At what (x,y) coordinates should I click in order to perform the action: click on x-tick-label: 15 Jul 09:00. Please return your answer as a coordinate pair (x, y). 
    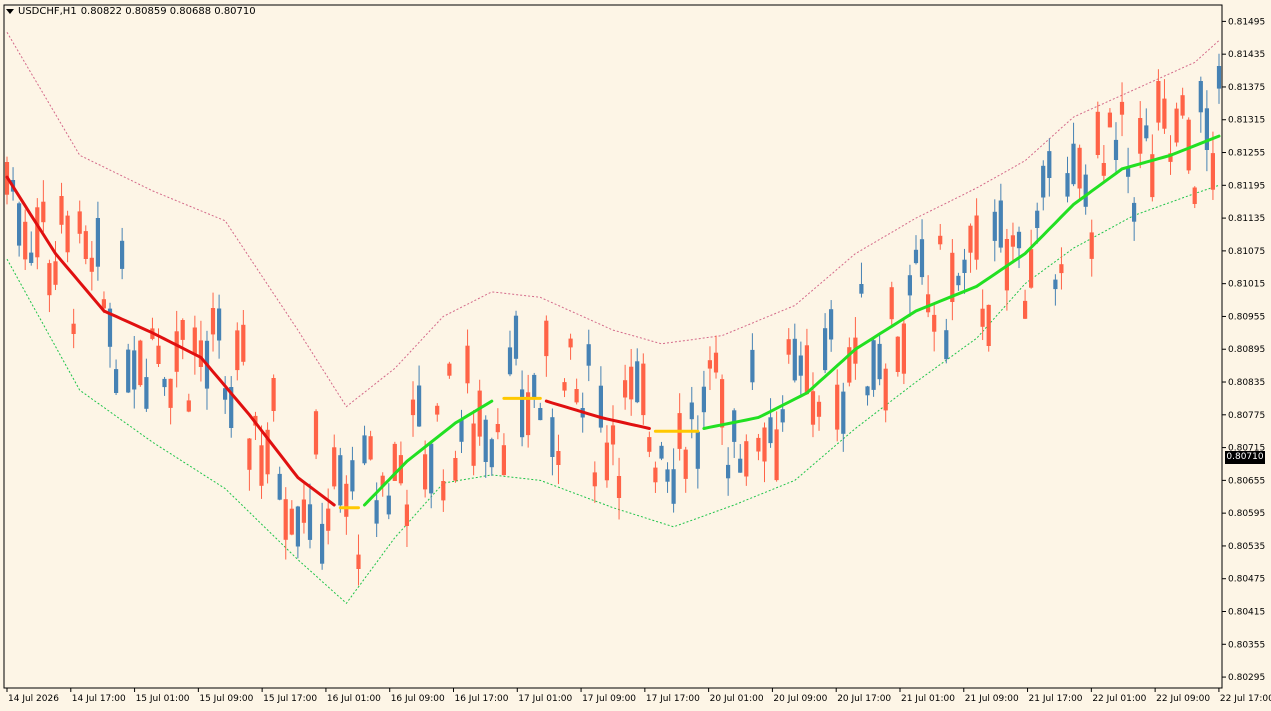
    Looking at the image, I should click on (226, 699).